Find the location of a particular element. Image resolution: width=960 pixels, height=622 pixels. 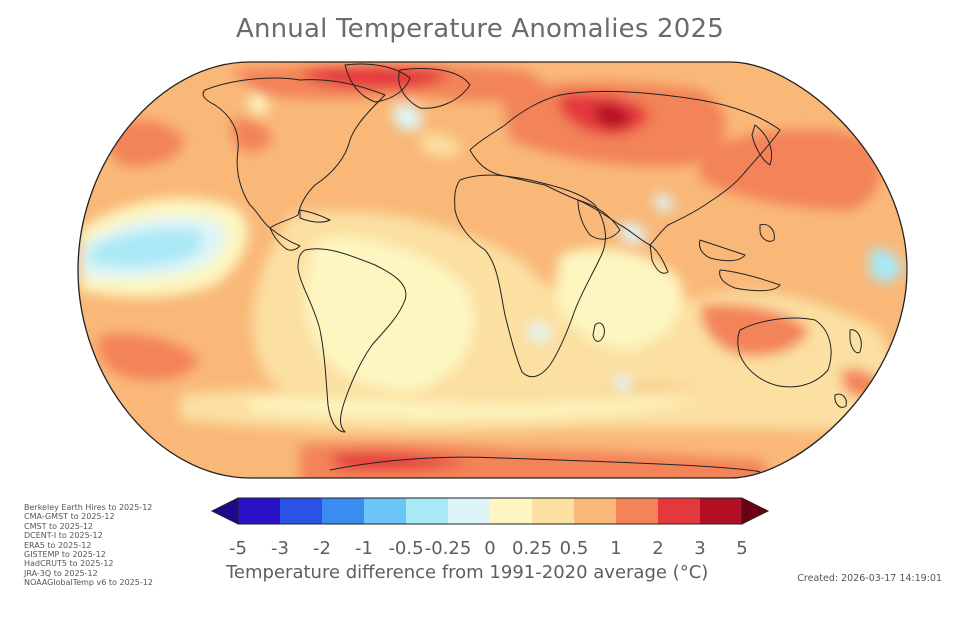

source-item: NOAAGlobalTemp v6 to 2025-12 is located at coordinates (88, 583).